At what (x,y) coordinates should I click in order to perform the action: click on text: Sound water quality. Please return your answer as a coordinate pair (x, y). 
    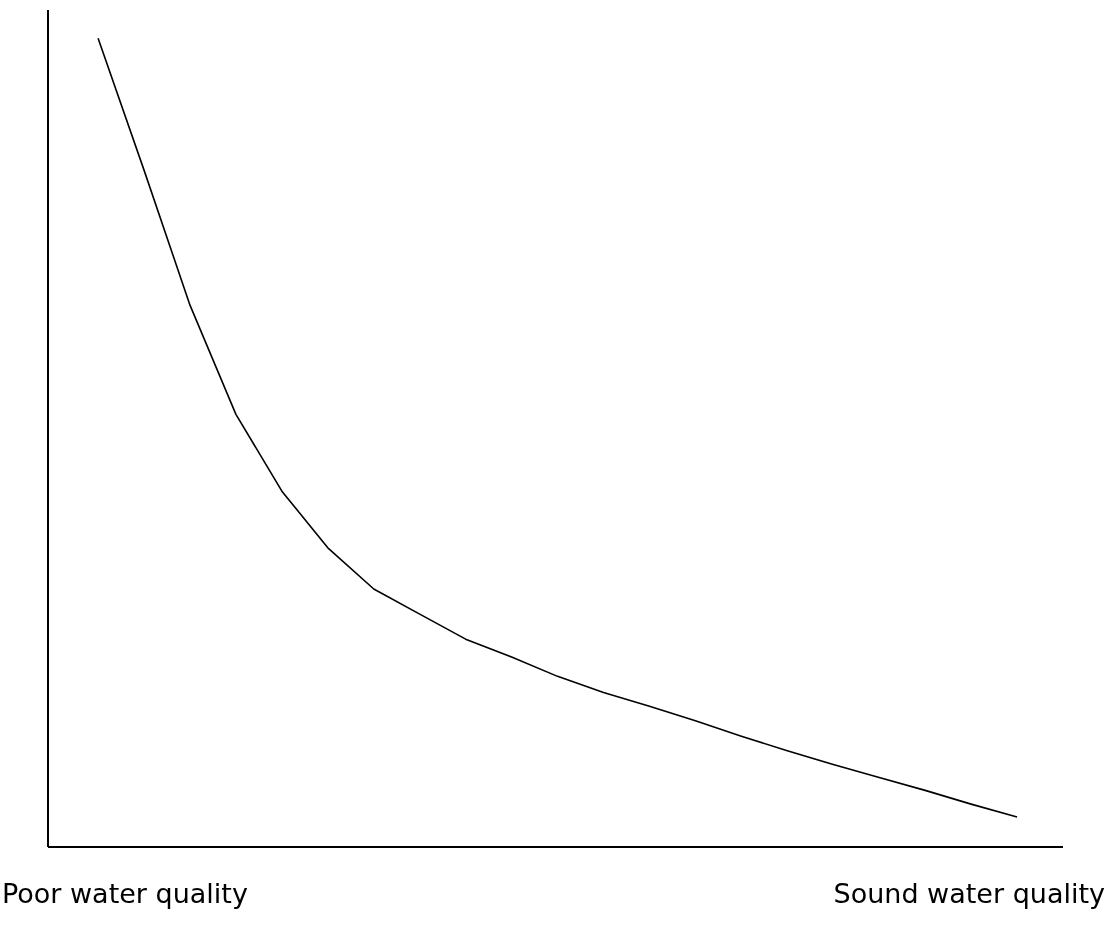
    Looking at the image, I should click on (969, 893).